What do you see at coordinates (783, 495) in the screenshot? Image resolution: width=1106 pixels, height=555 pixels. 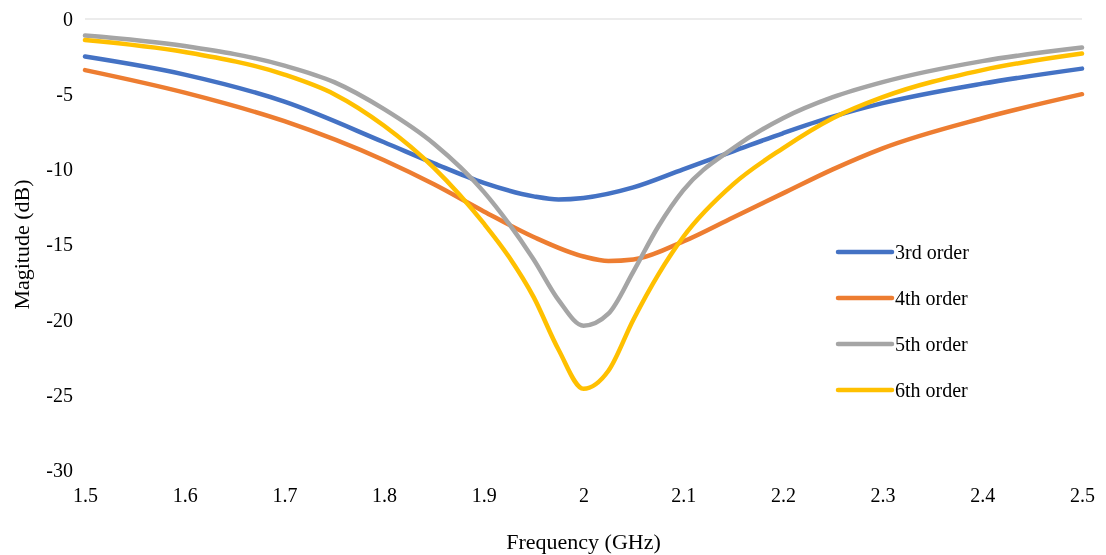 I see `x-tick-label: 2.2` at bounding box center [783, 495].